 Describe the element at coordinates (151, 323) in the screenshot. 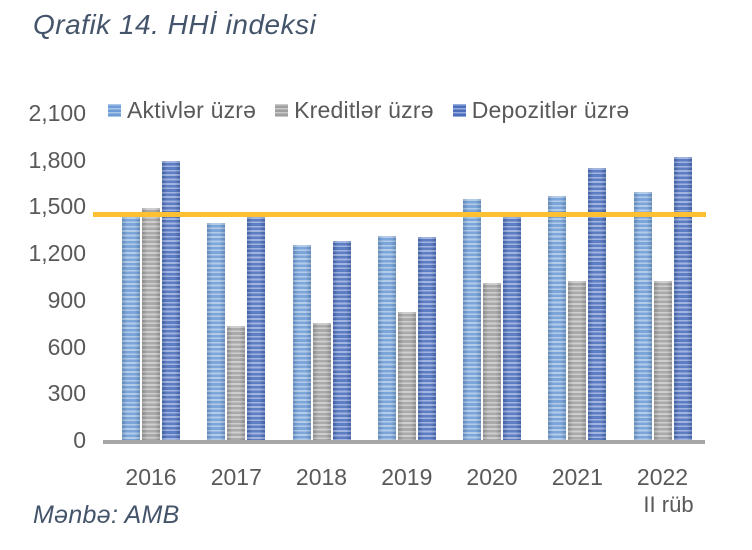

I see `bar-2016-series1` at that location.